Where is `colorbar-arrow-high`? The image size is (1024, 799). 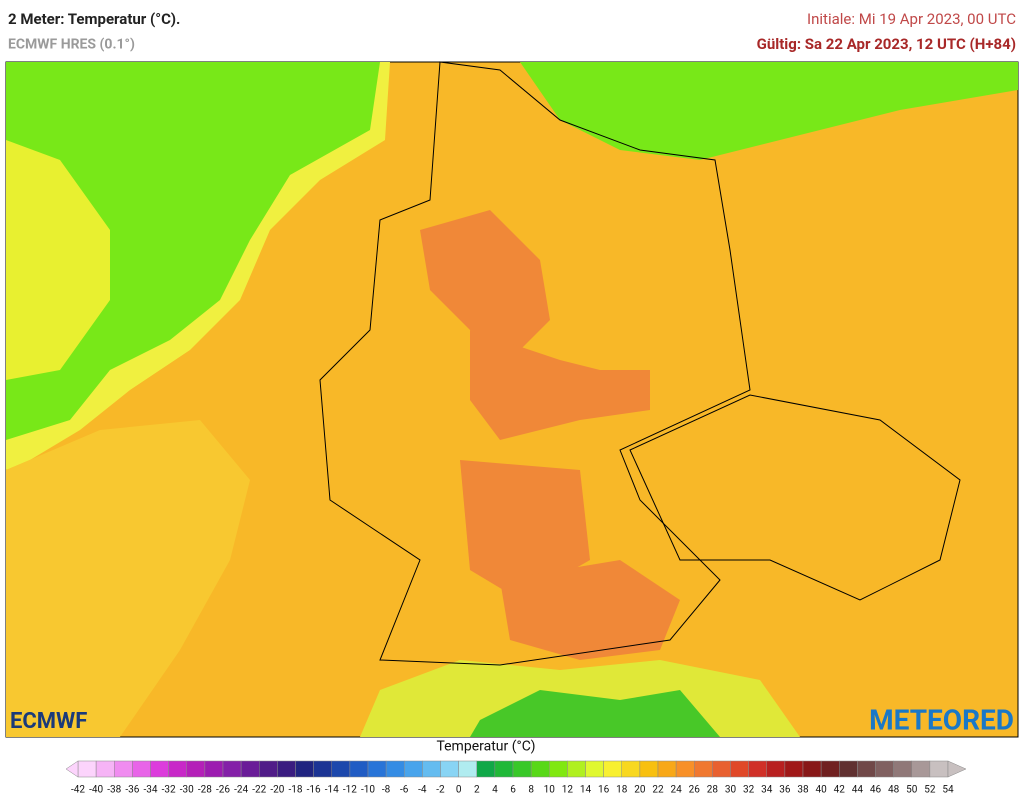 colorbar-arrow-high is located at coordinates (957, 769).